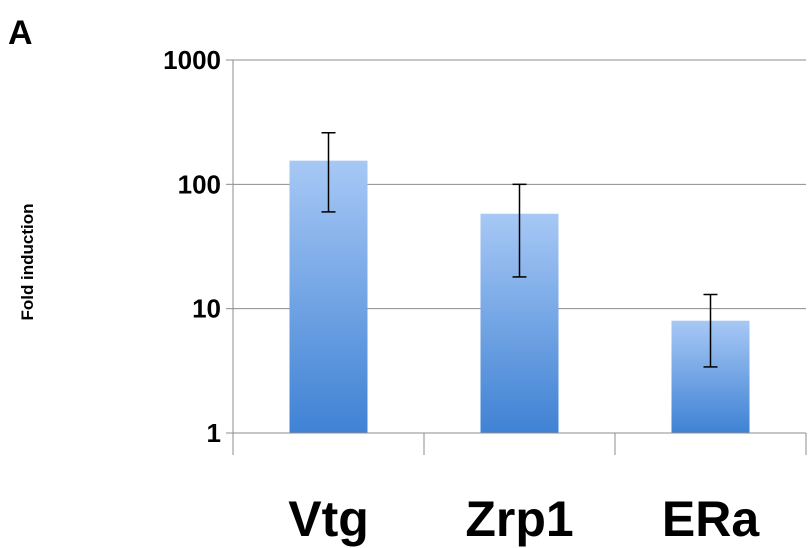  I want to click on panel-label: A, so click(20, 33).